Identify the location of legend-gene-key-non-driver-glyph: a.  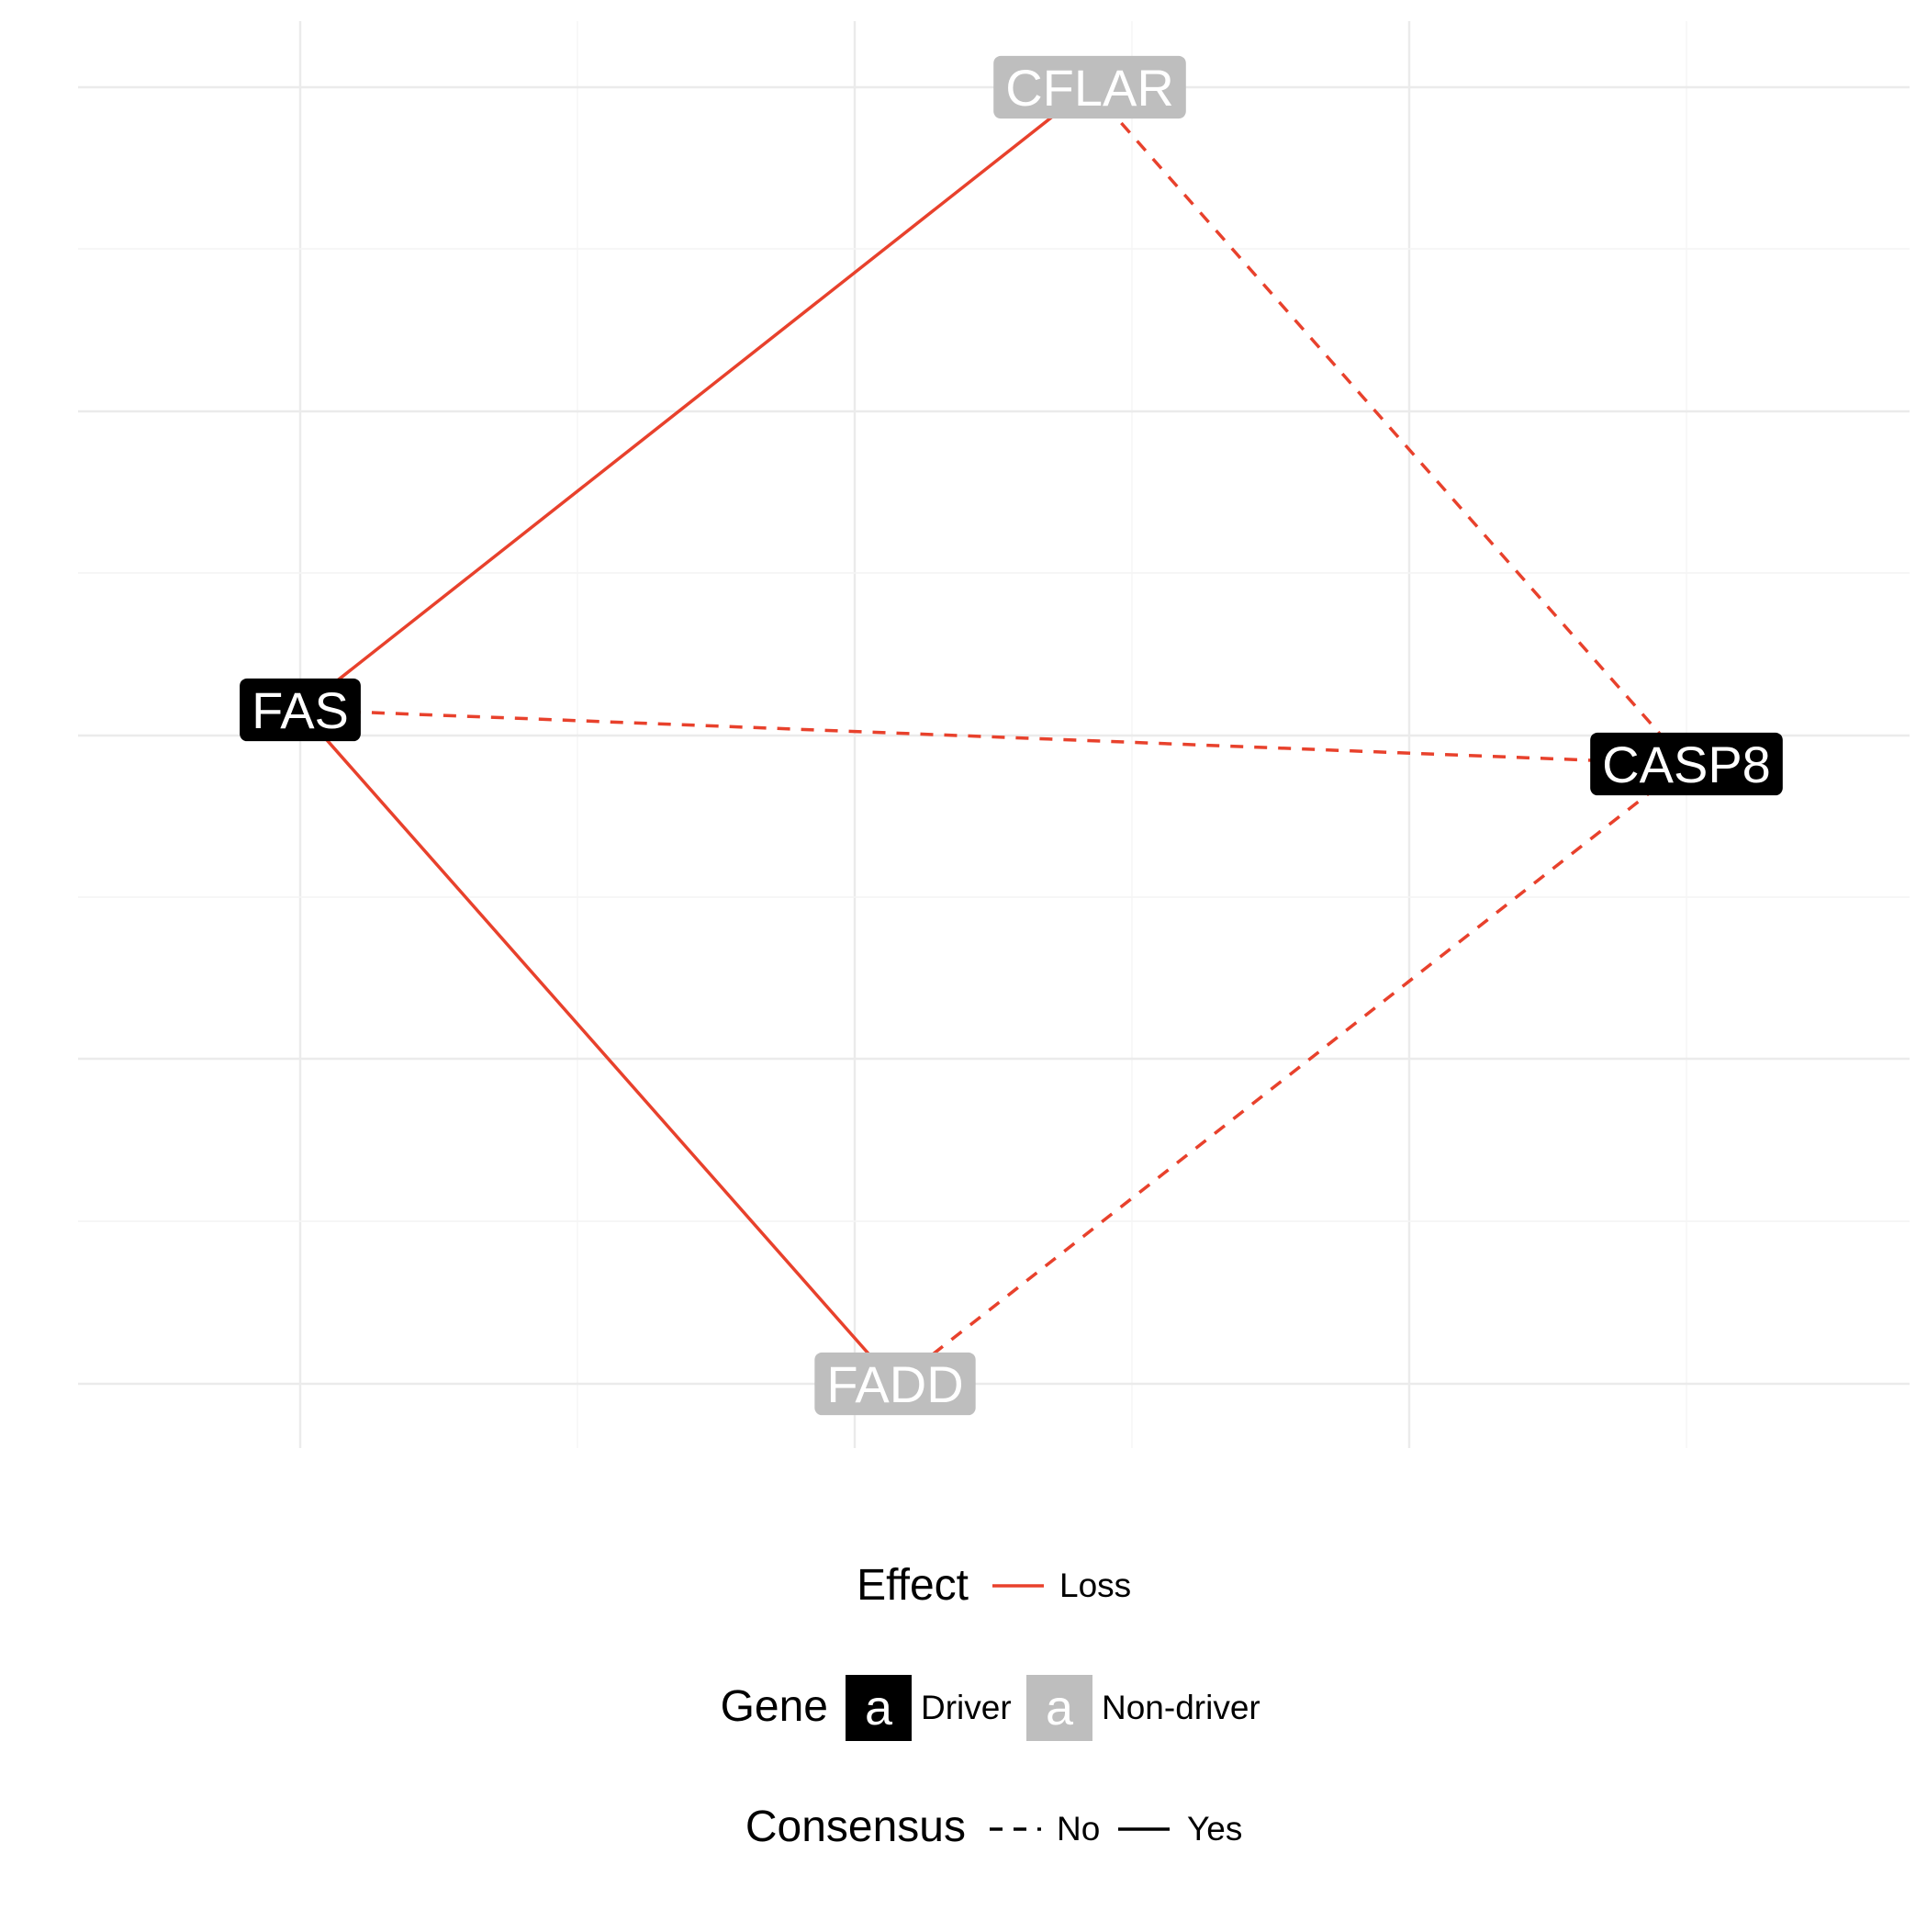
(1060, 1707).